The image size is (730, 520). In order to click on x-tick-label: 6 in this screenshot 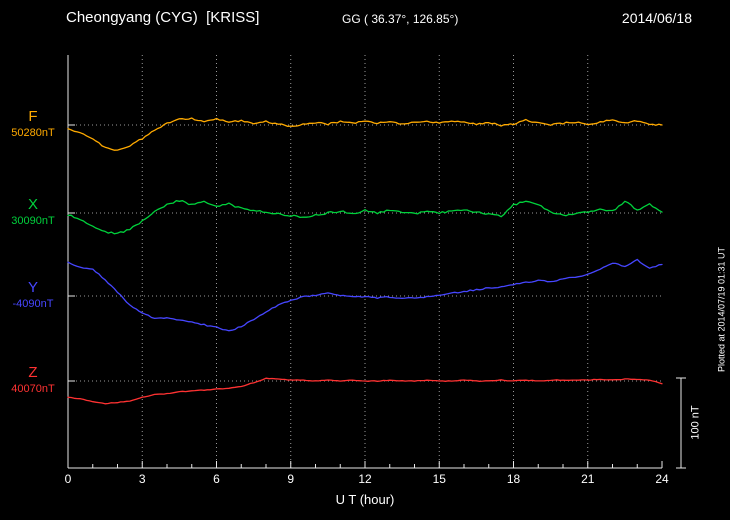, I will do `click(216, 479)`.